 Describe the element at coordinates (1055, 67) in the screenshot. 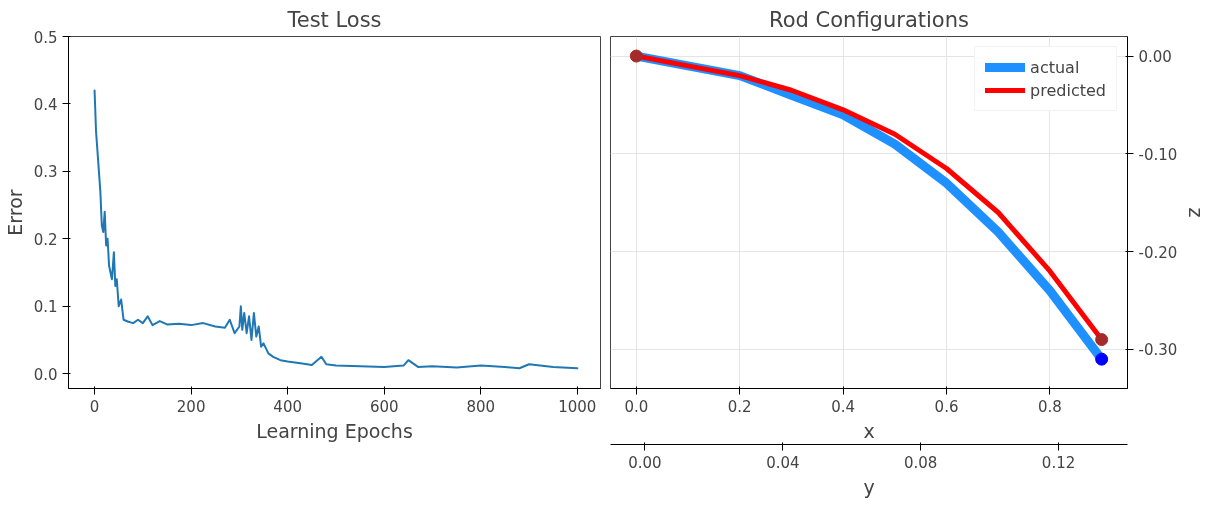

I see `legend-label: actual` at that location.